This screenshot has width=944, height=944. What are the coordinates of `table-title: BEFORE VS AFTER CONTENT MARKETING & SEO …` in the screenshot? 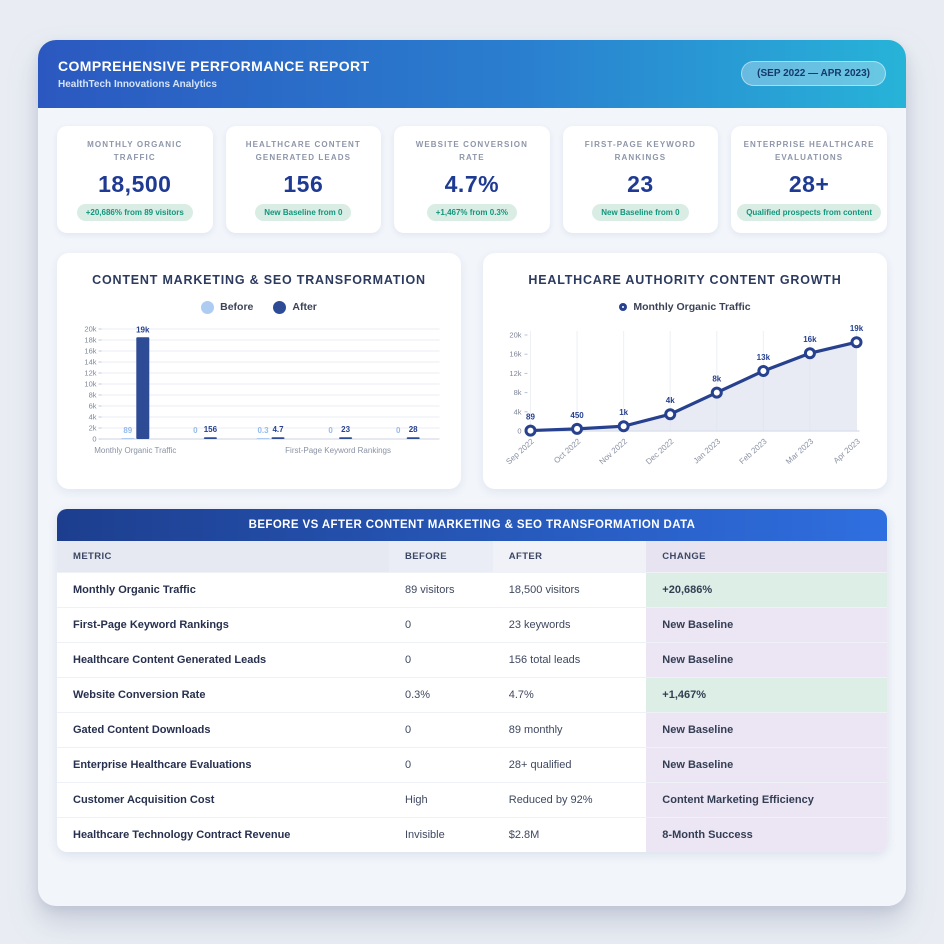 It's located at (472, 525).